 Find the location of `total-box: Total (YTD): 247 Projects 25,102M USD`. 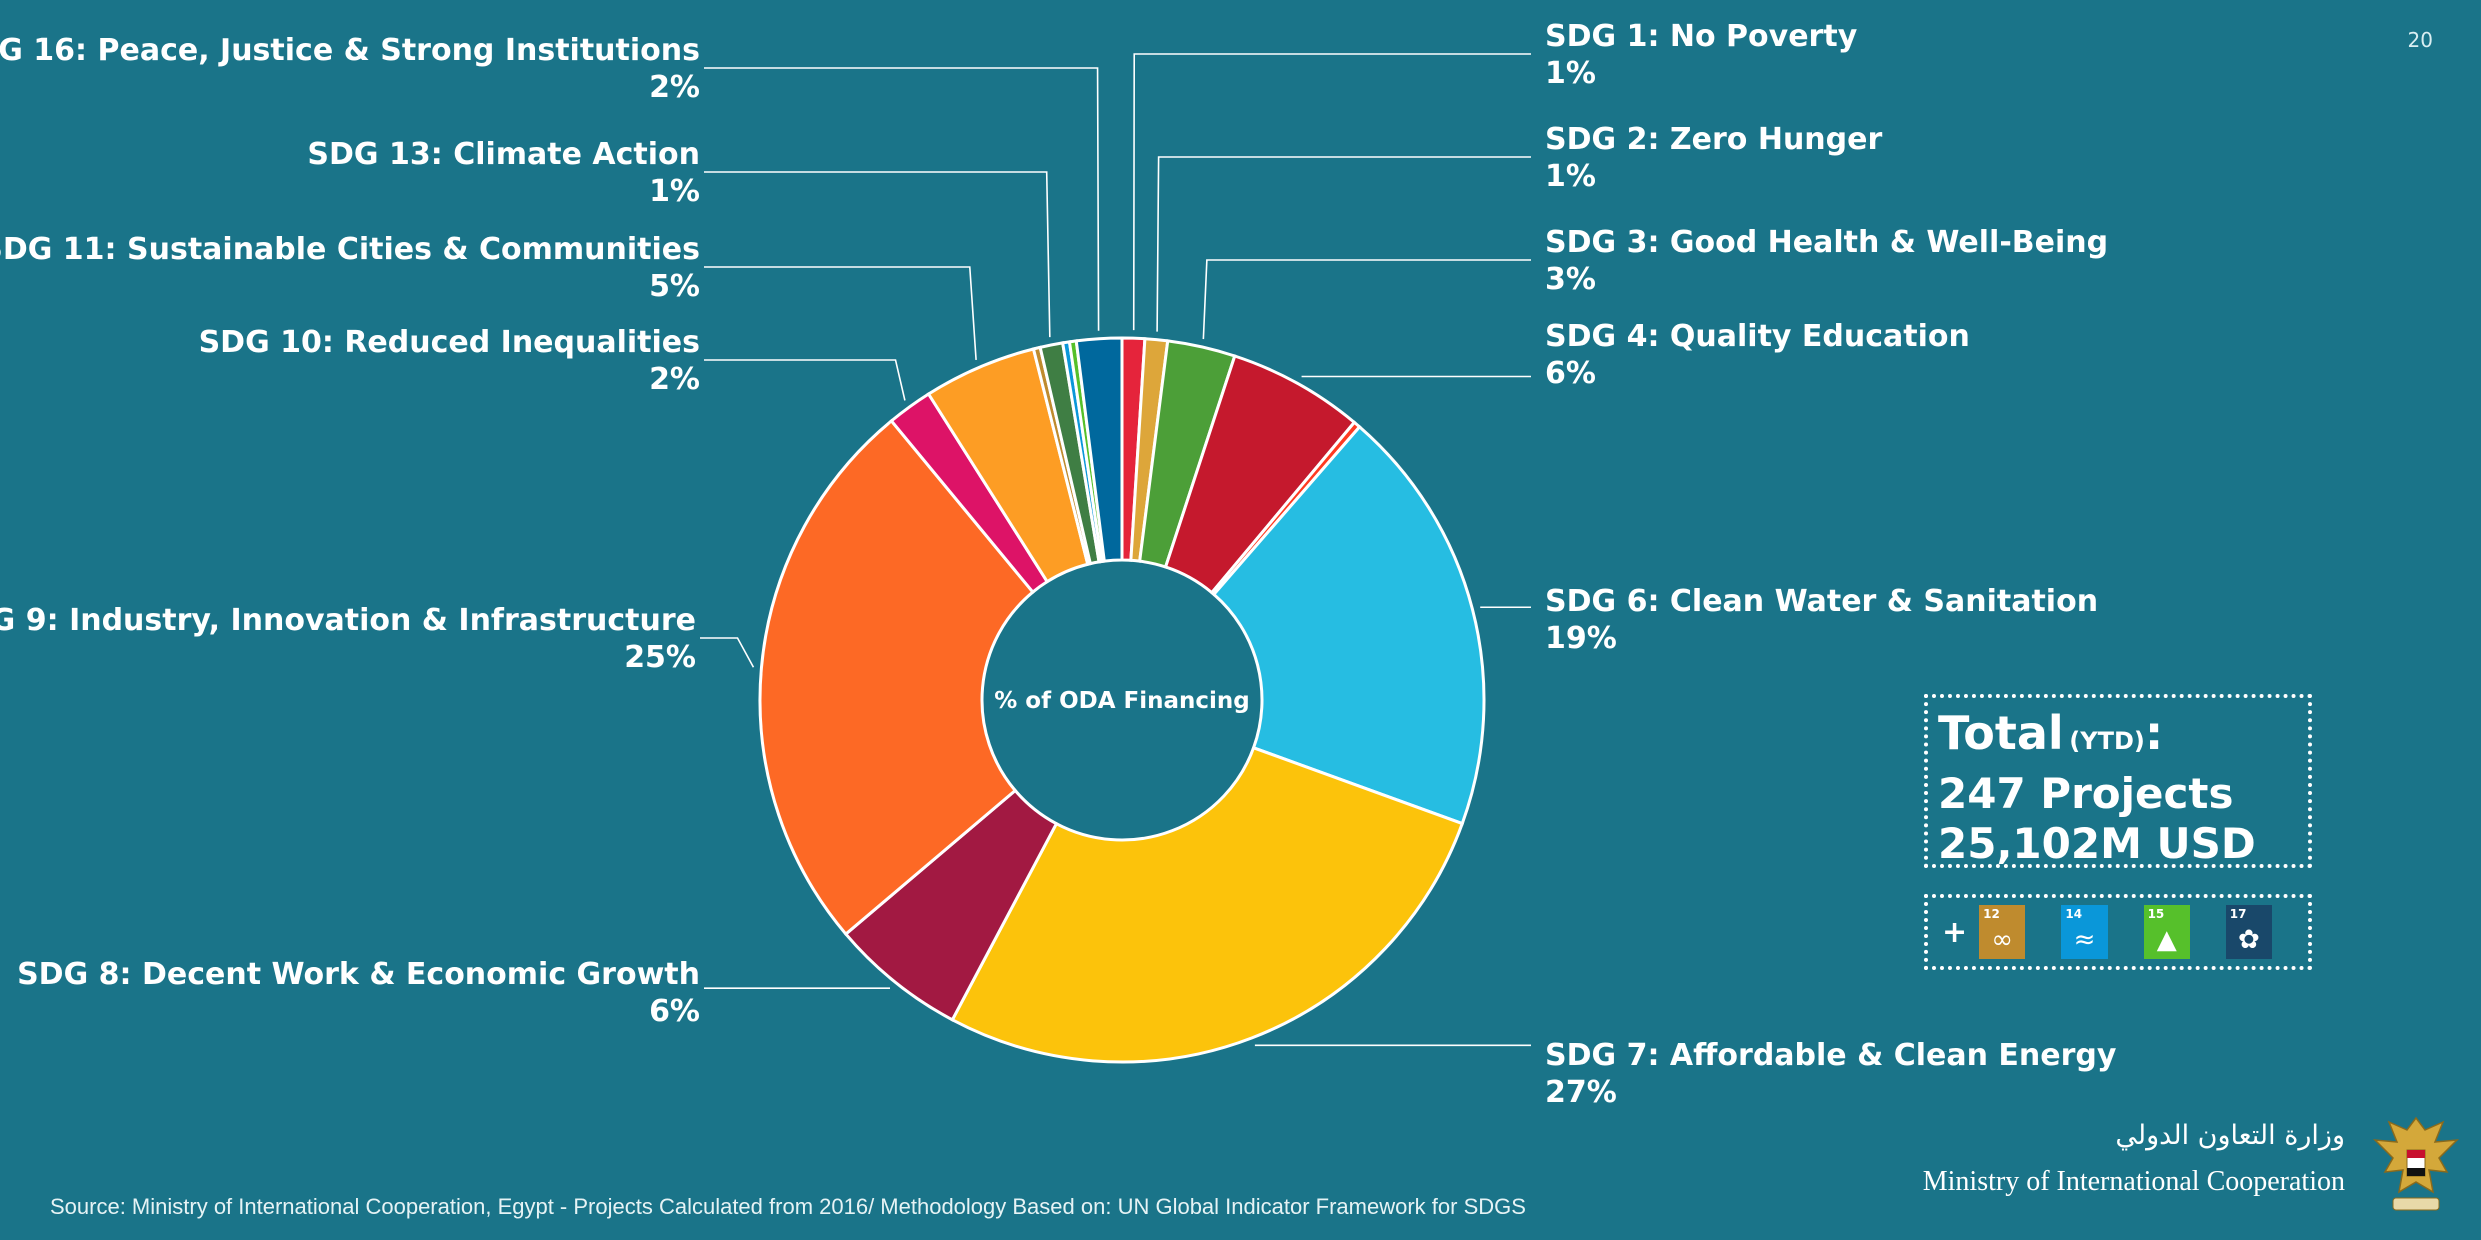

total-box: Total (YTD): 247 Projects 25,102M USD is located at coordinates (2118, 781).